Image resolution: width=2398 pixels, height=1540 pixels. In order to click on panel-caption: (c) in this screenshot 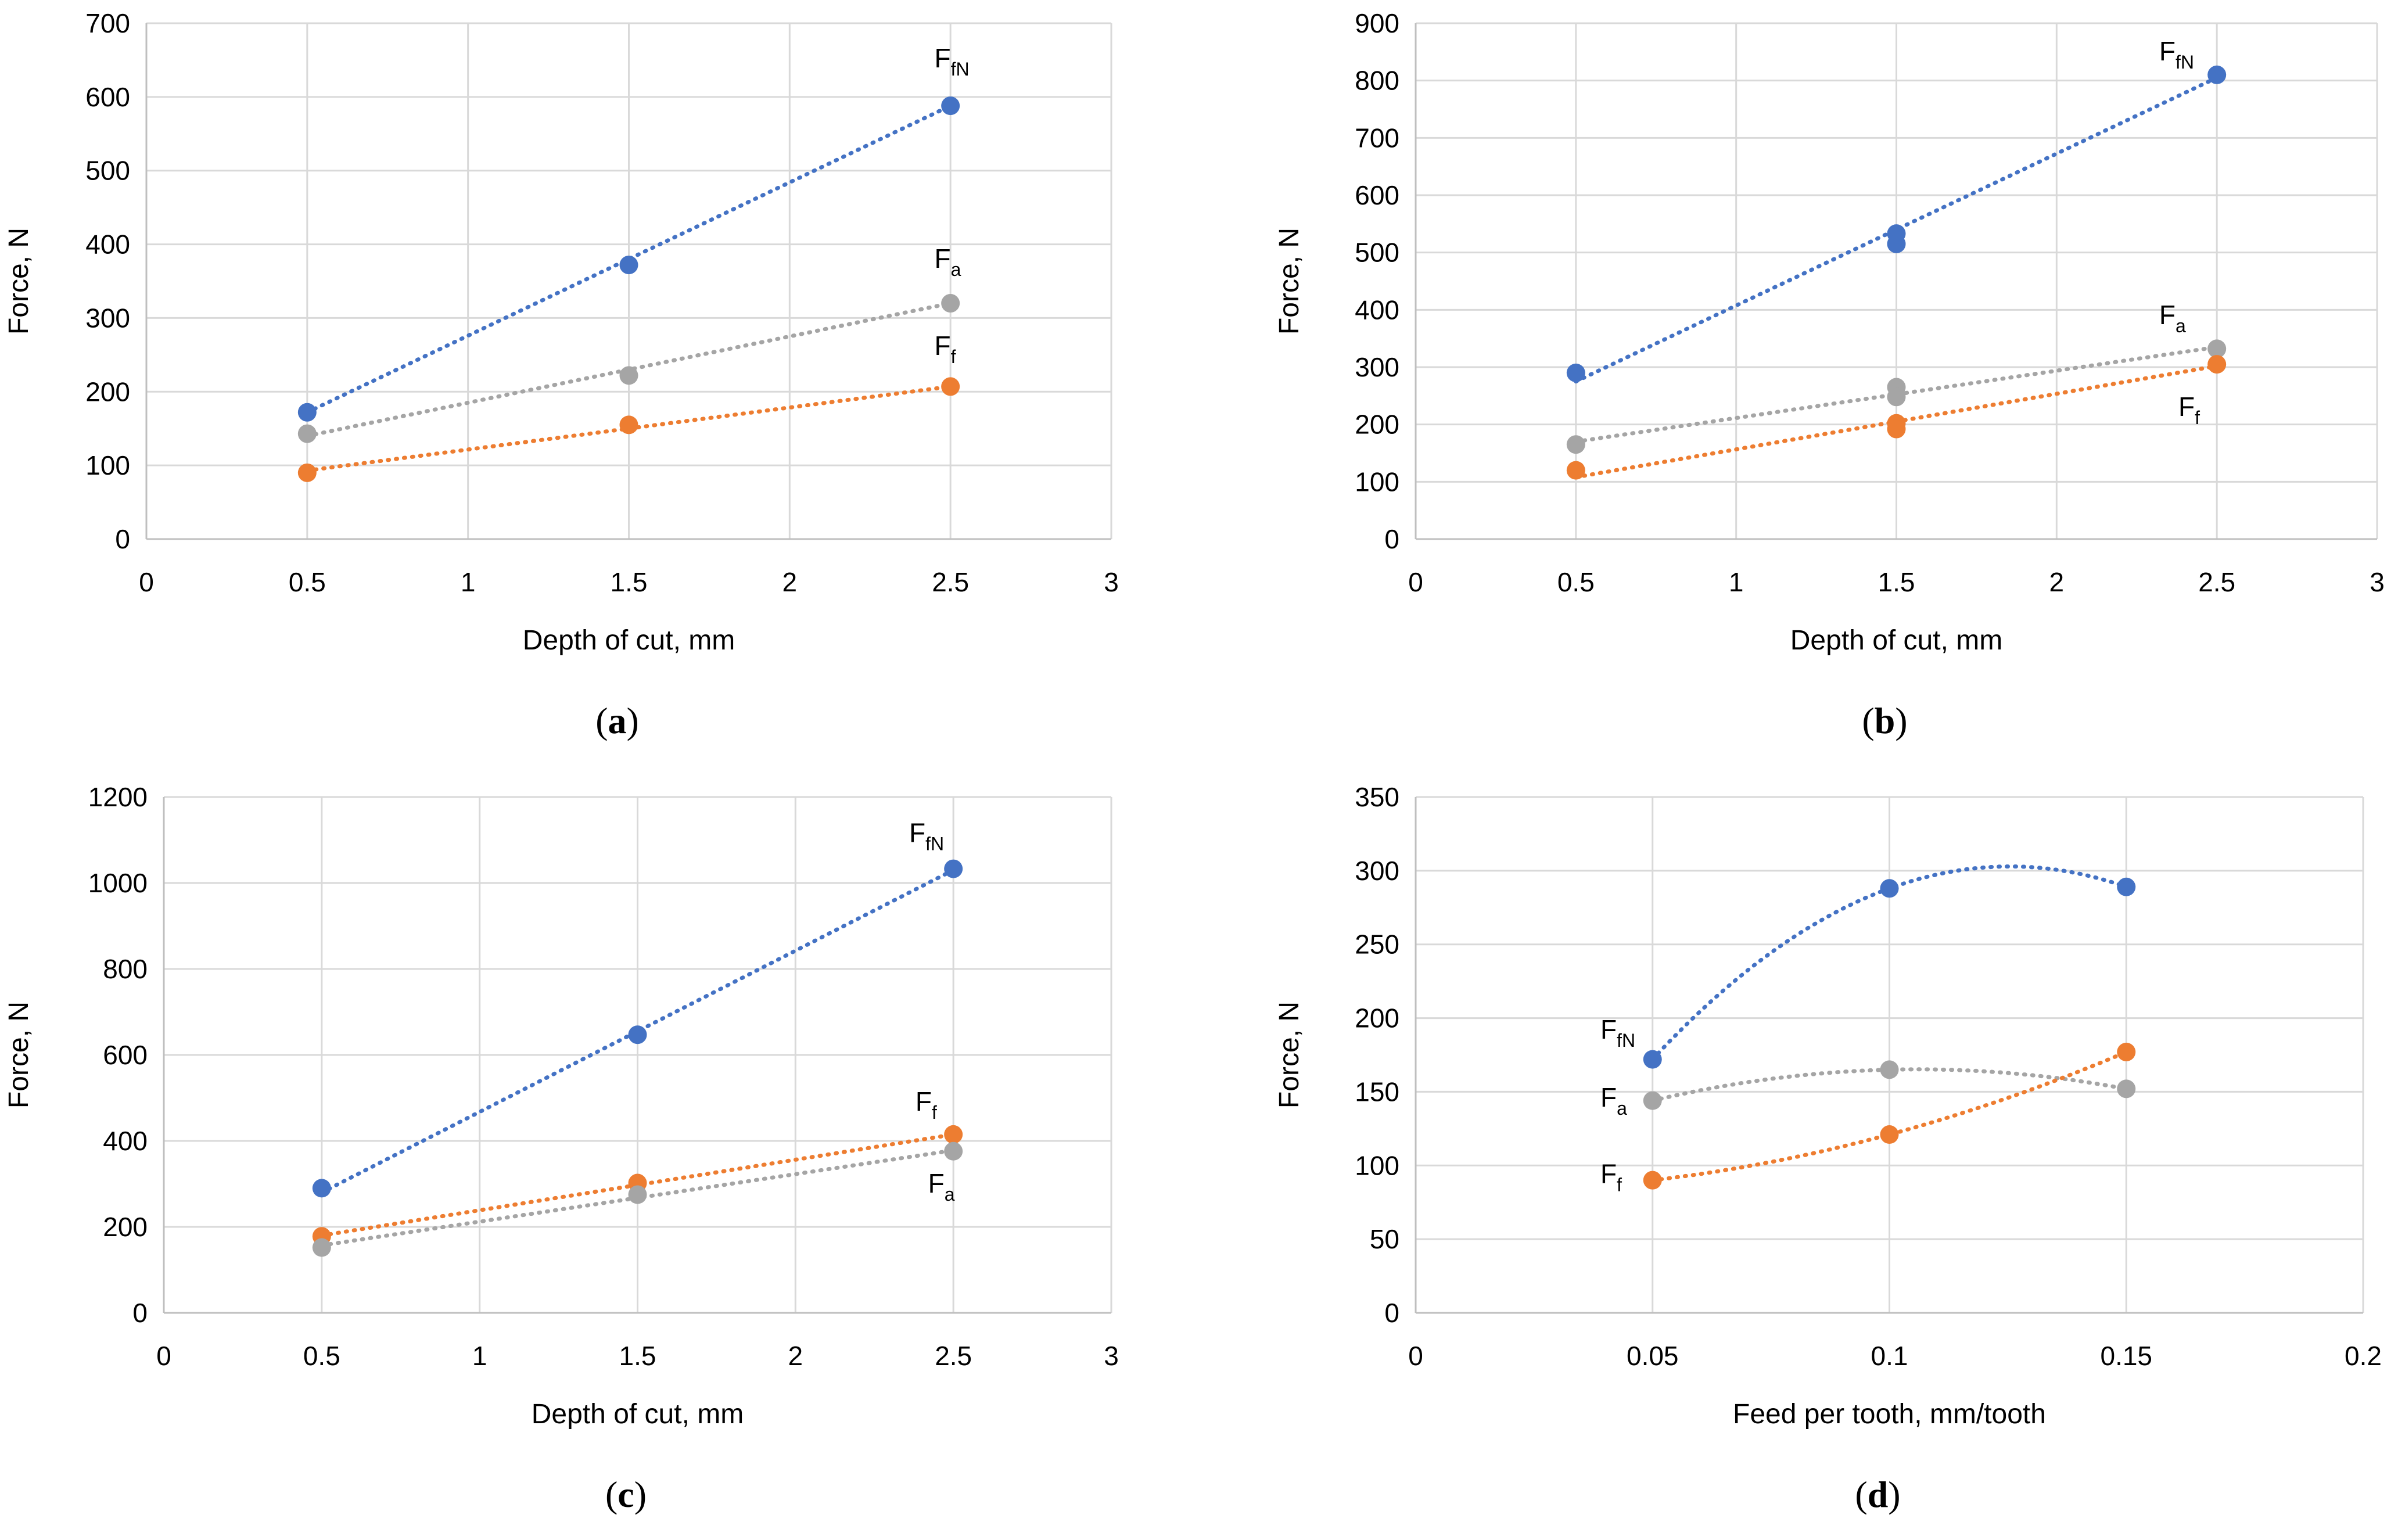, I will do `click(626, 1495)`.